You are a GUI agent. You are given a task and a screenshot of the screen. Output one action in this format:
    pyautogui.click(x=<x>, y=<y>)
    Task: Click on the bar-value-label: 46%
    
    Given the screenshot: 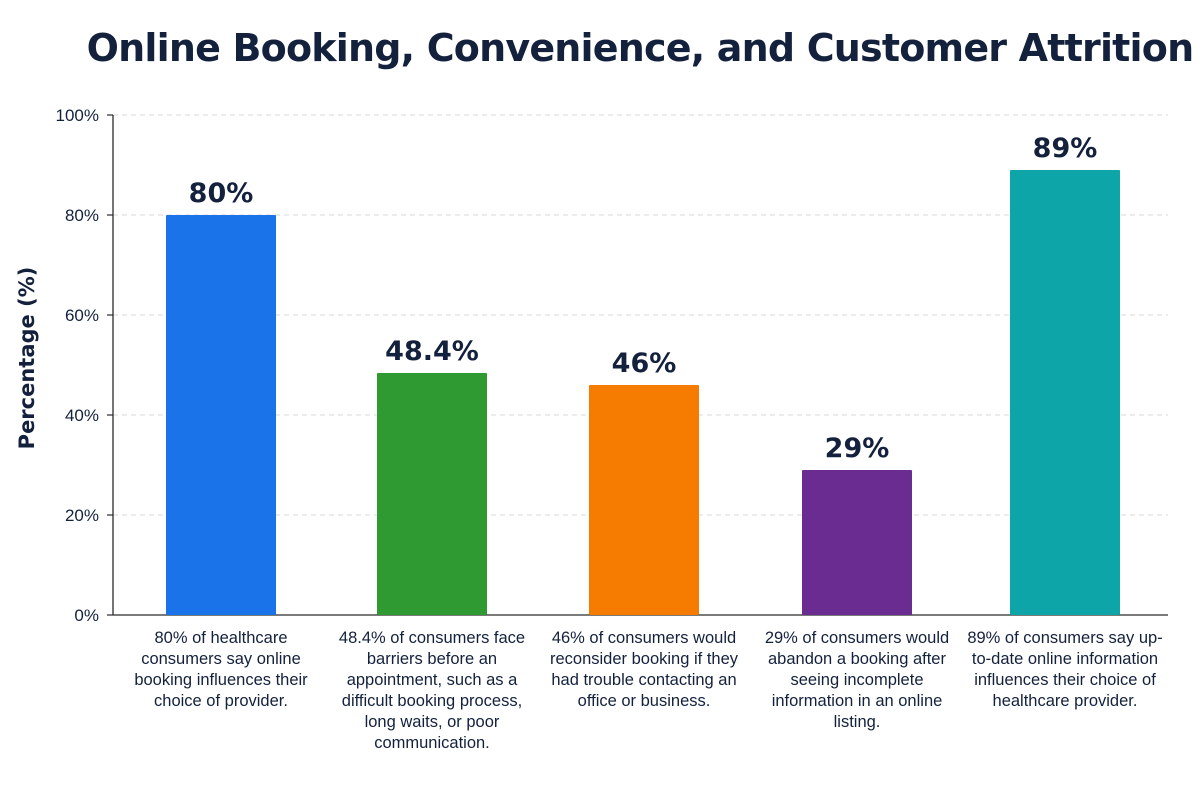 What is the action you would take?
    pyautogui.click(x=644, y=363)
    